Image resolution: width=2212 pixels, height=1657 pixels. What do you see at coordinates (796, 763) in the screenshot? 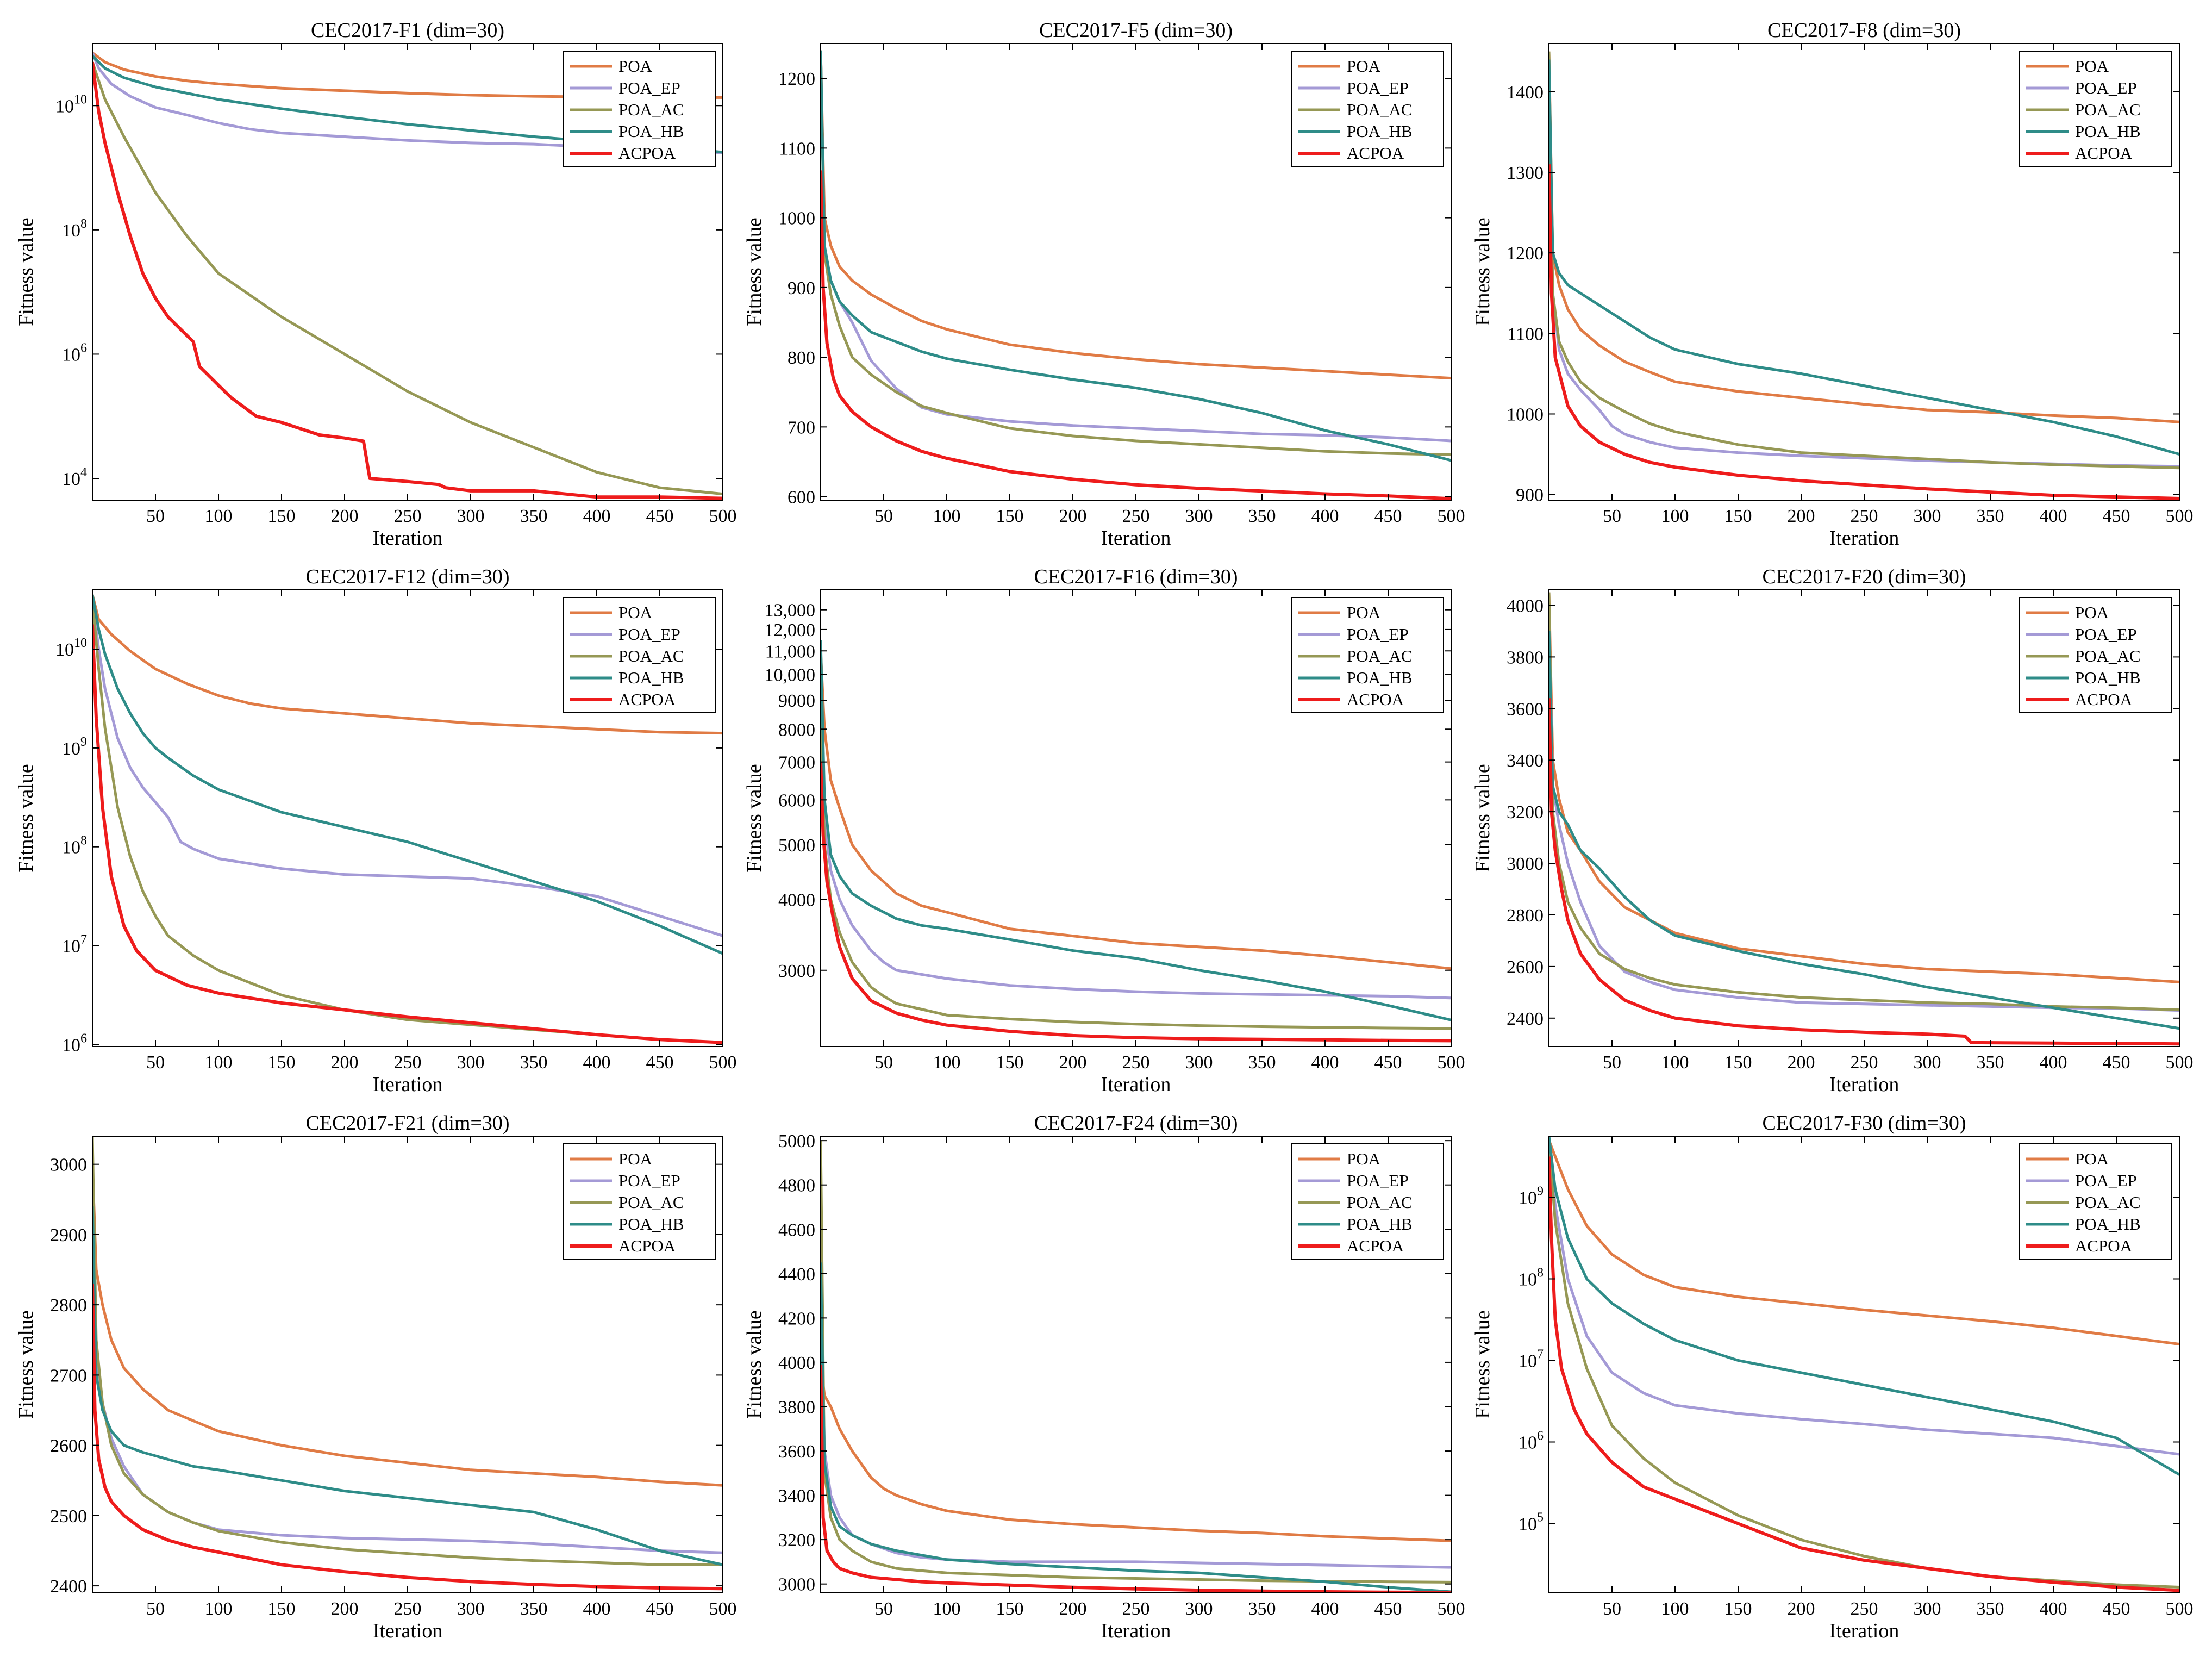
I see `y-tick-label: 7000` at bounding box center [796, 763].